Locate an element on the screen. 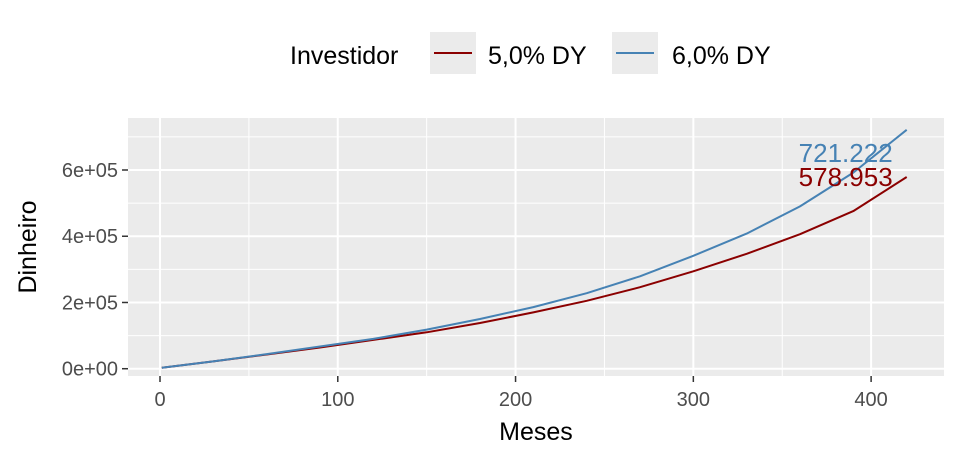  x-axis-title: Meses is located at coordinates (536, 432).